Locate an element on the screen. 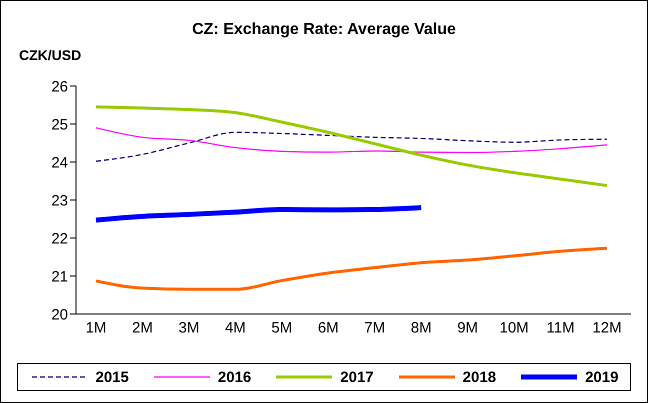 This screenshot has height=403, width=648. x-tick-label: 12M is located at coordinates (607, 328).